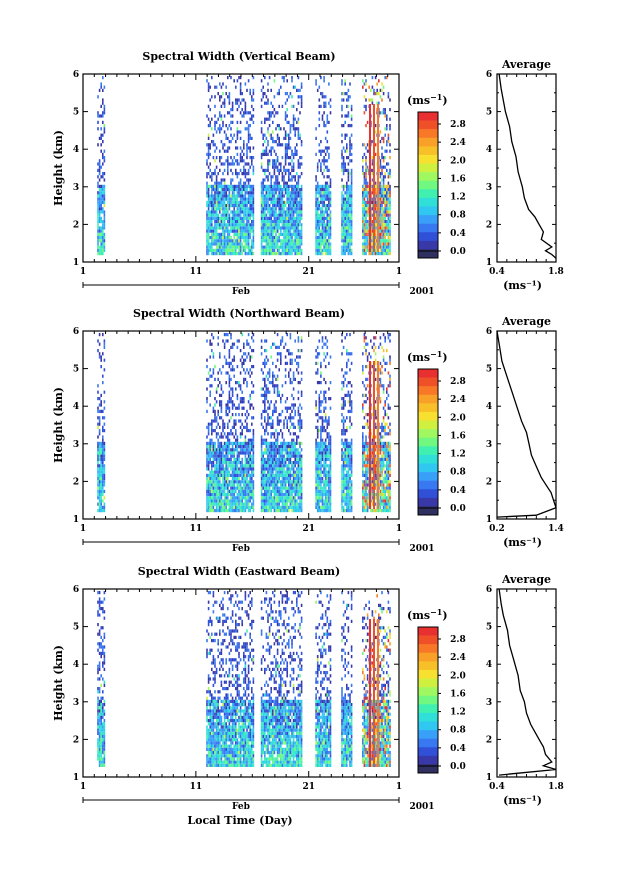  I want to click on y-tick-label: 6, so click(76, 75).